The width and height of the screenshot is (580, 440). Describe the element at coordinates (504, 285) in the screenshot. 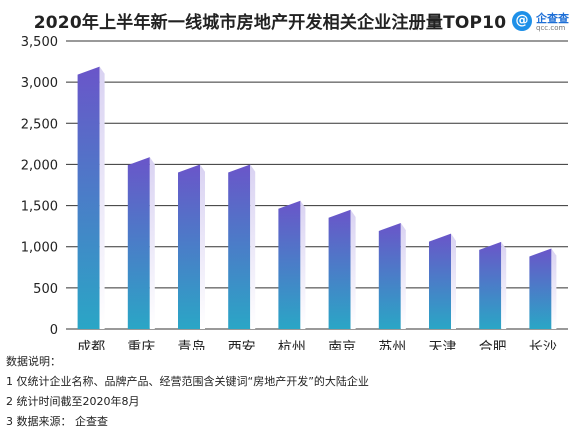

I see `bar-side-合肥` at that location.